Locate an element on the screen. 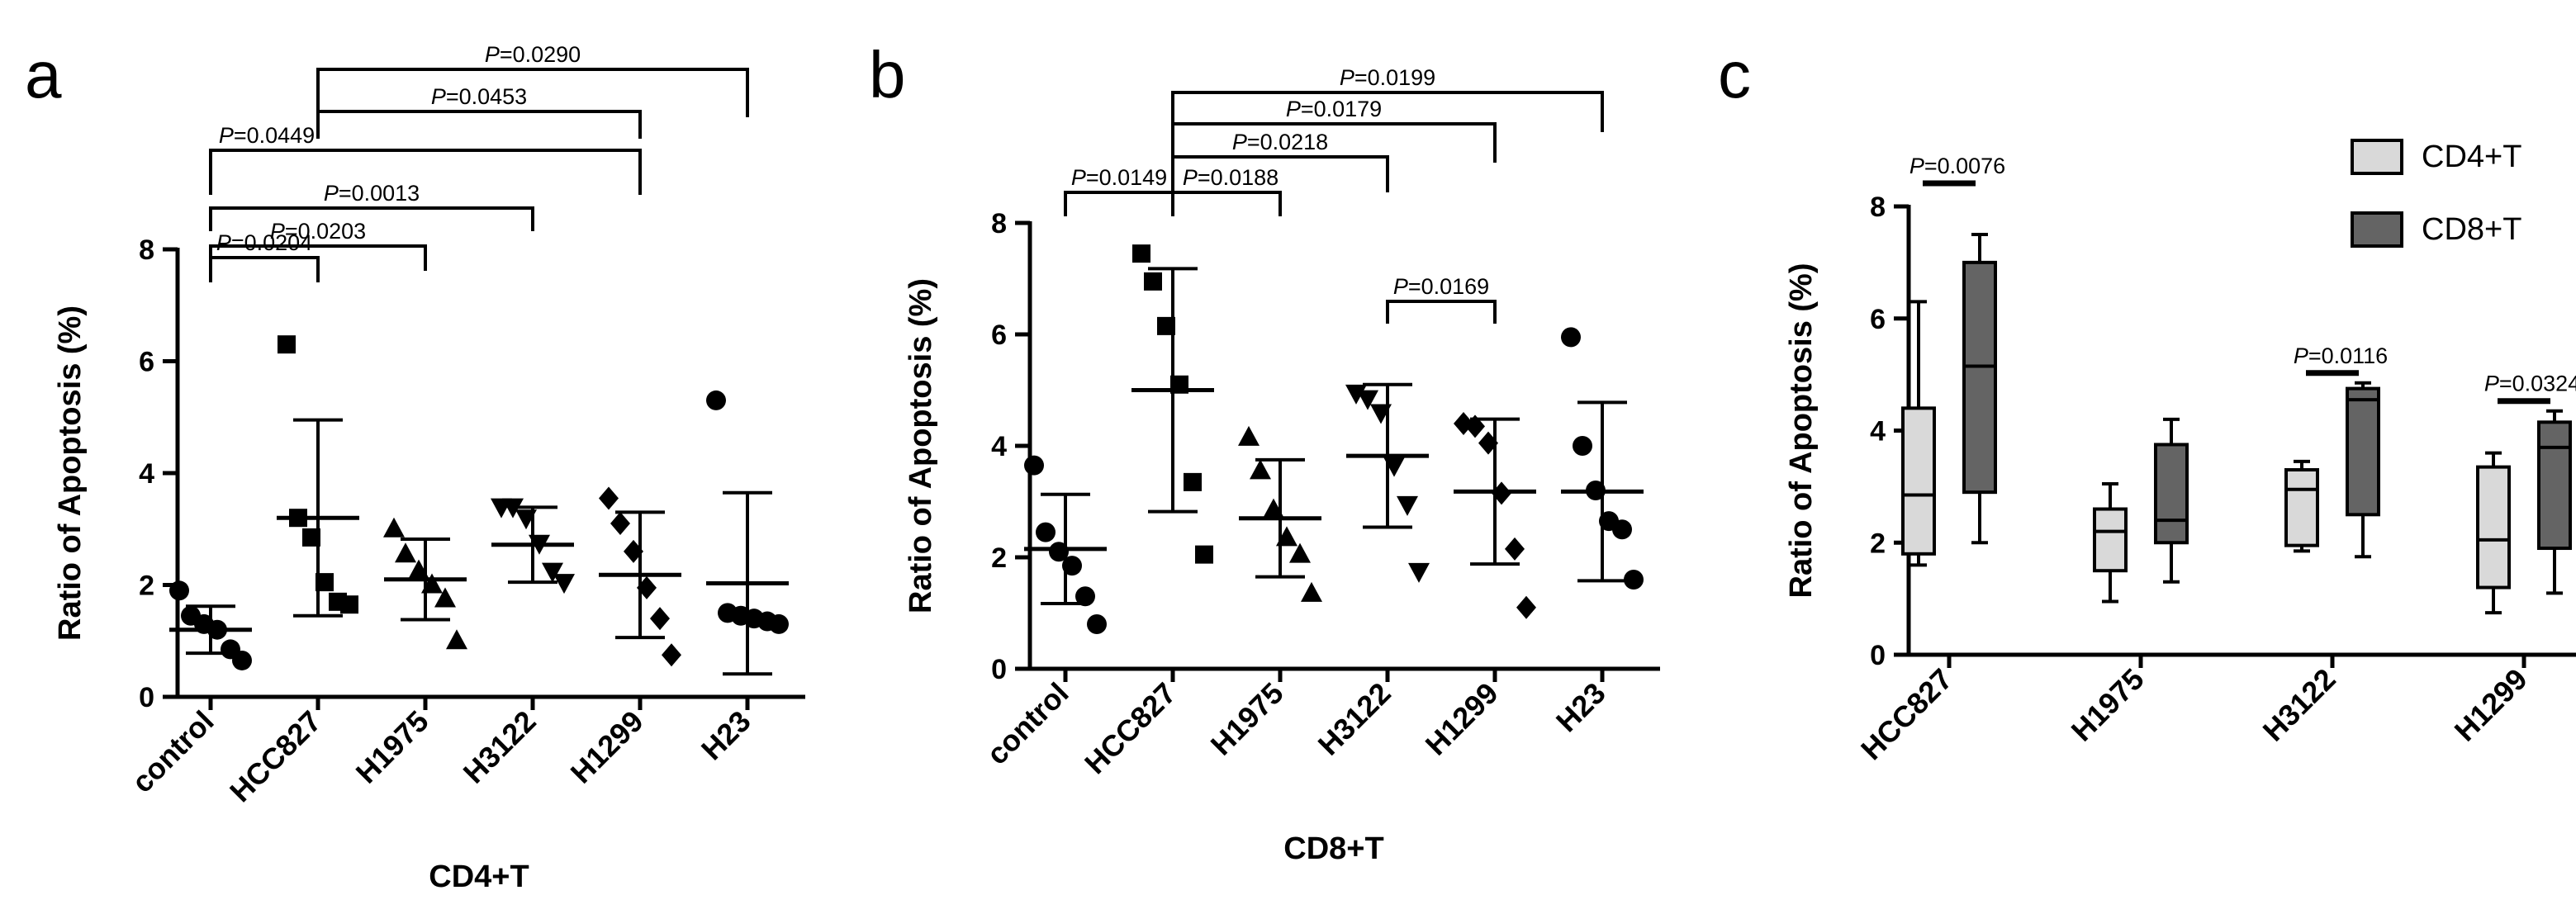  x-axis-label: CD4+T is located at coordinates (479, 877).